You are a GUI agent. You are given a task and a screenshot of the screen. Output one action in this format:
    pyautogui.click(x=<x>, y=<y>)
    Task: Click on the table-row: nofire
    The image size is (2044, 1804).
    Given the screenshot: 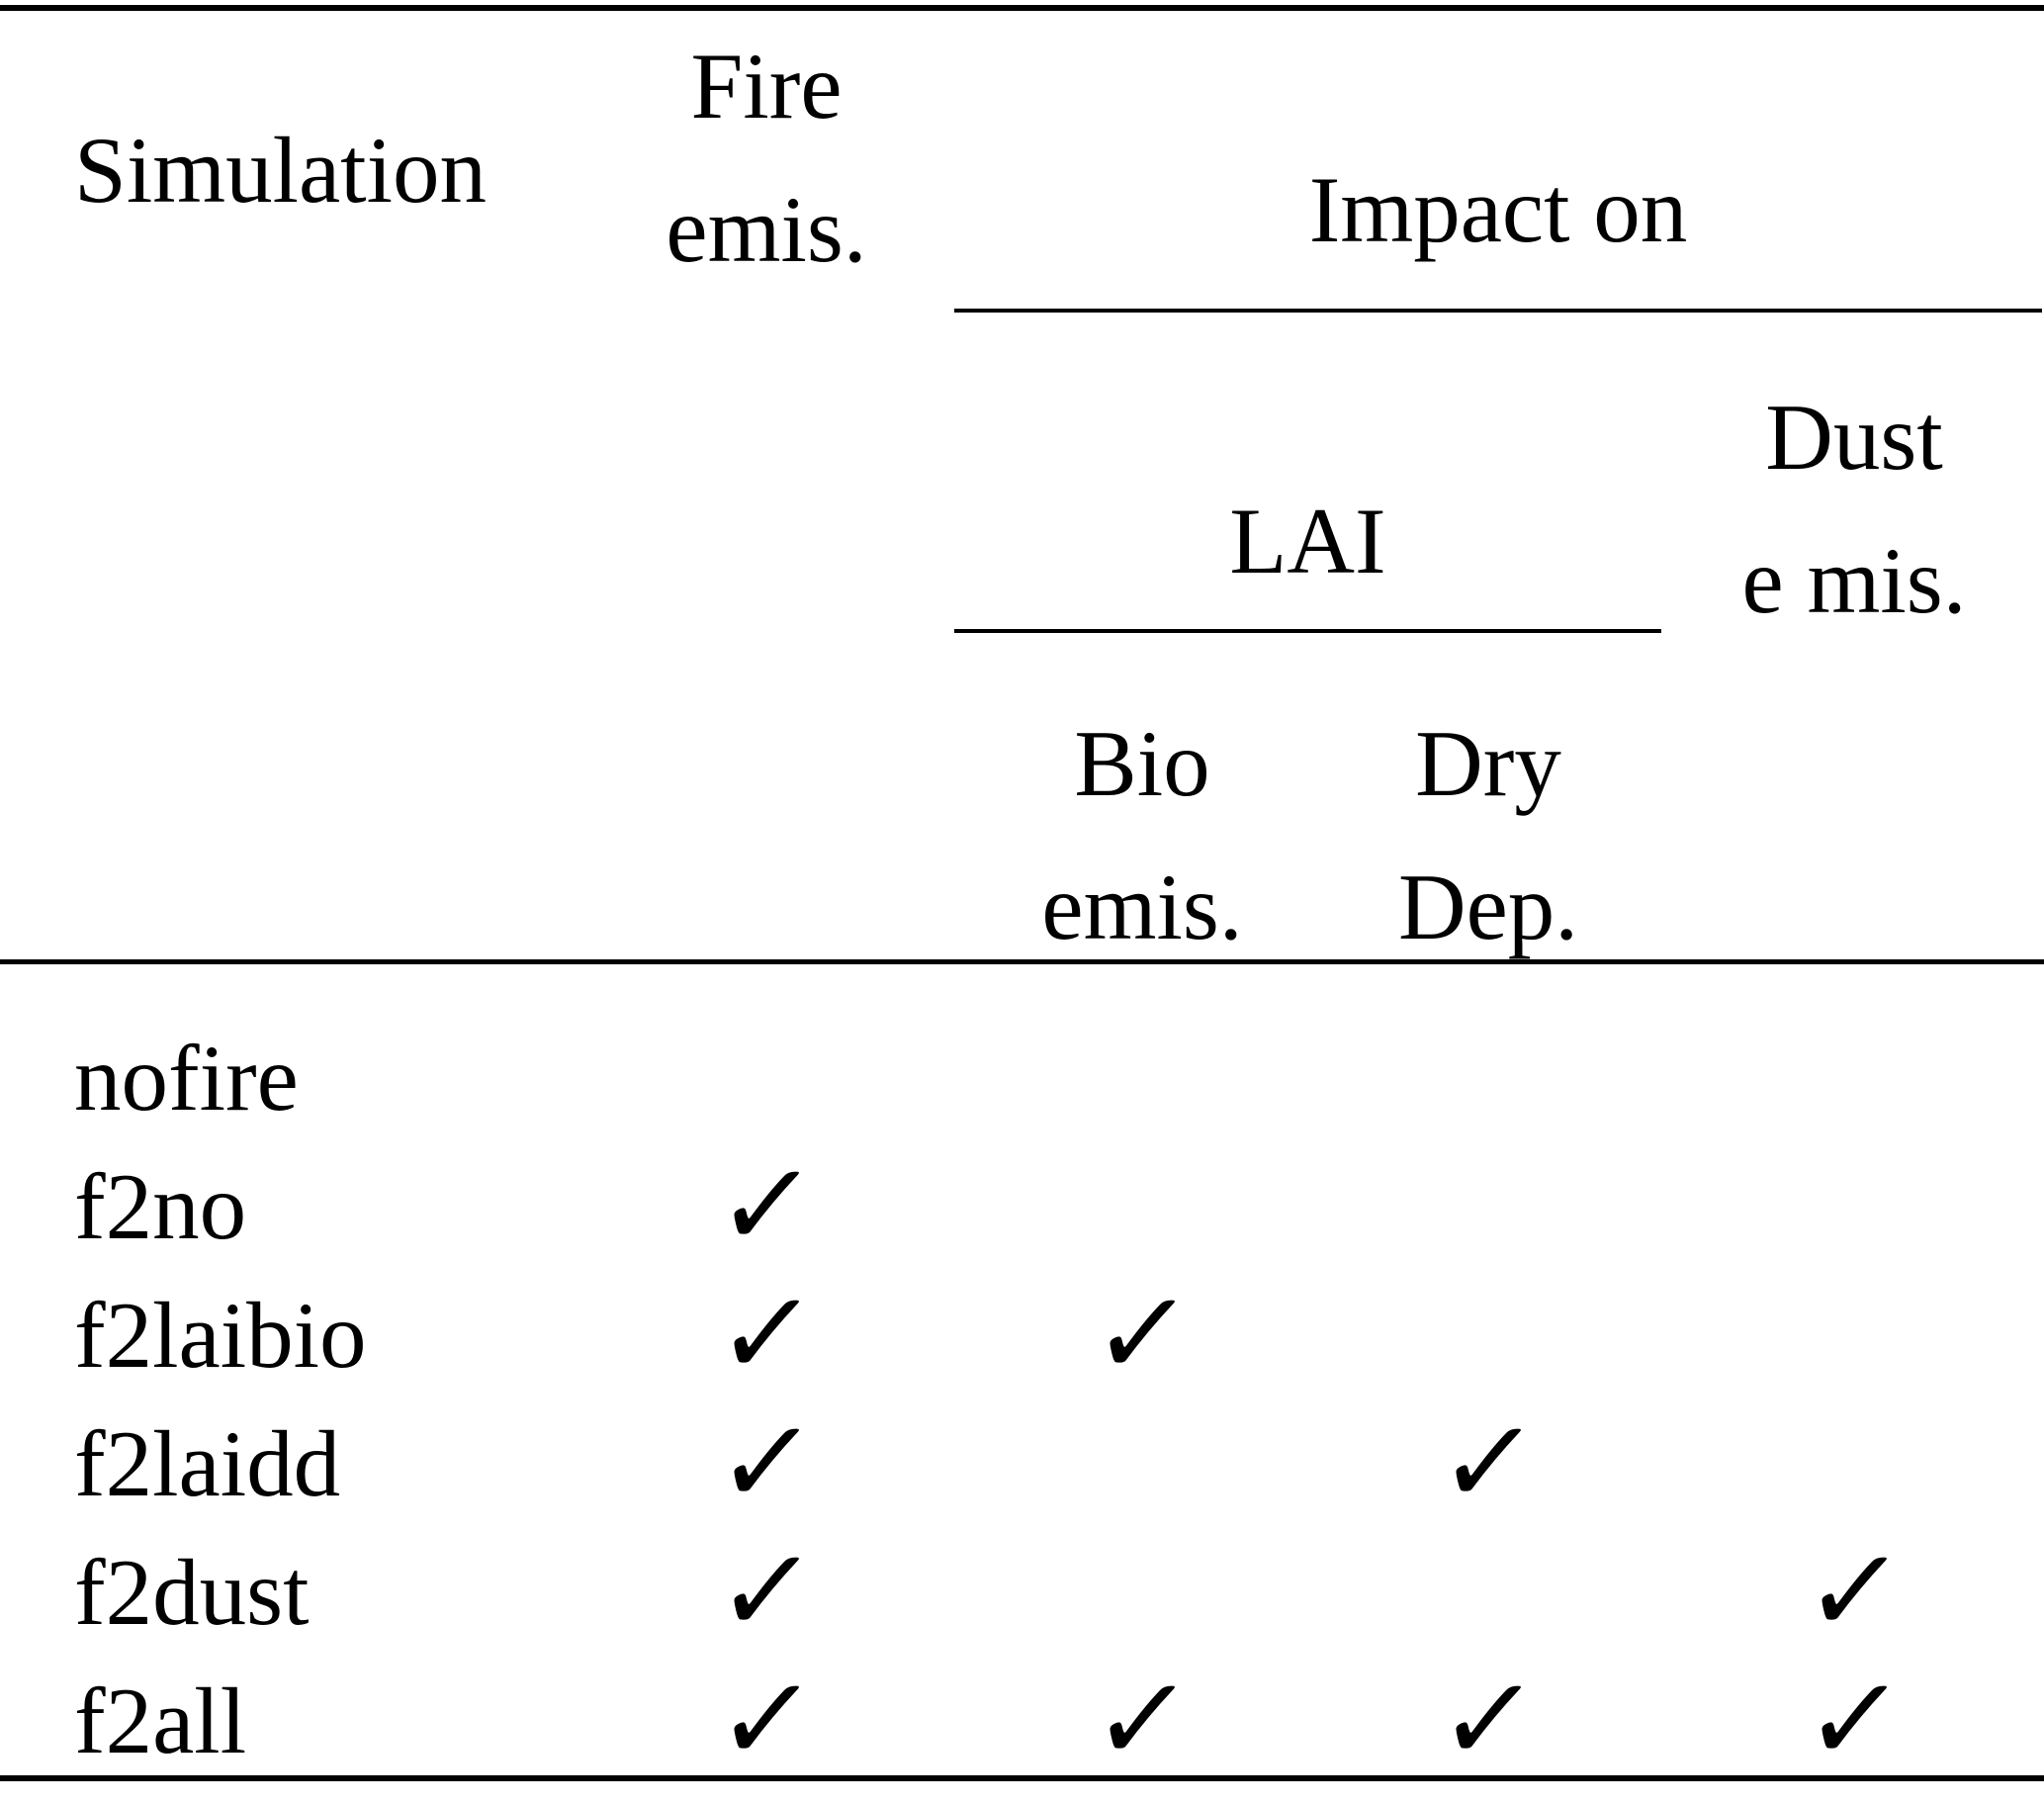 What is the action you would take?
    pyautogui.click(x=1022, y=1078)
    